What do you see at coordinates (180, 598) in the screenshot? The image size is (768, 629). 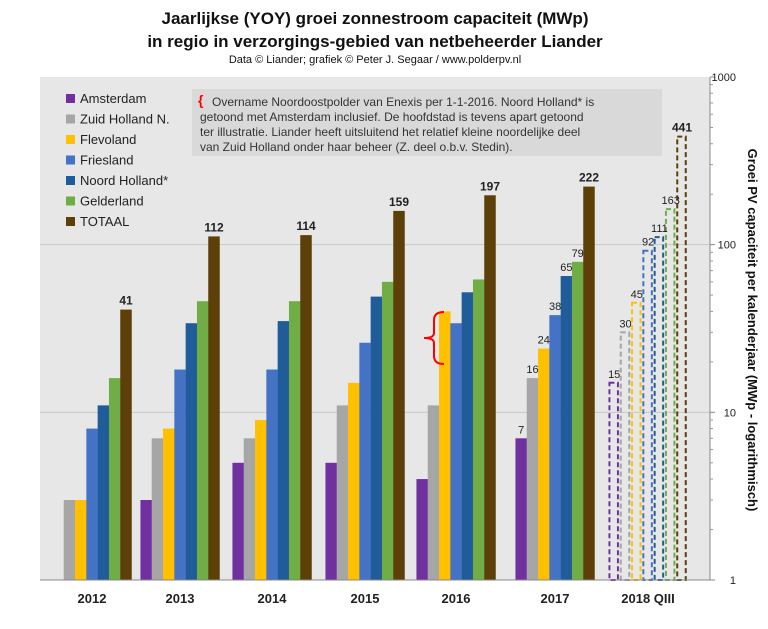 I see `x-tick-label: 2013` at bounding box center [180, 598].